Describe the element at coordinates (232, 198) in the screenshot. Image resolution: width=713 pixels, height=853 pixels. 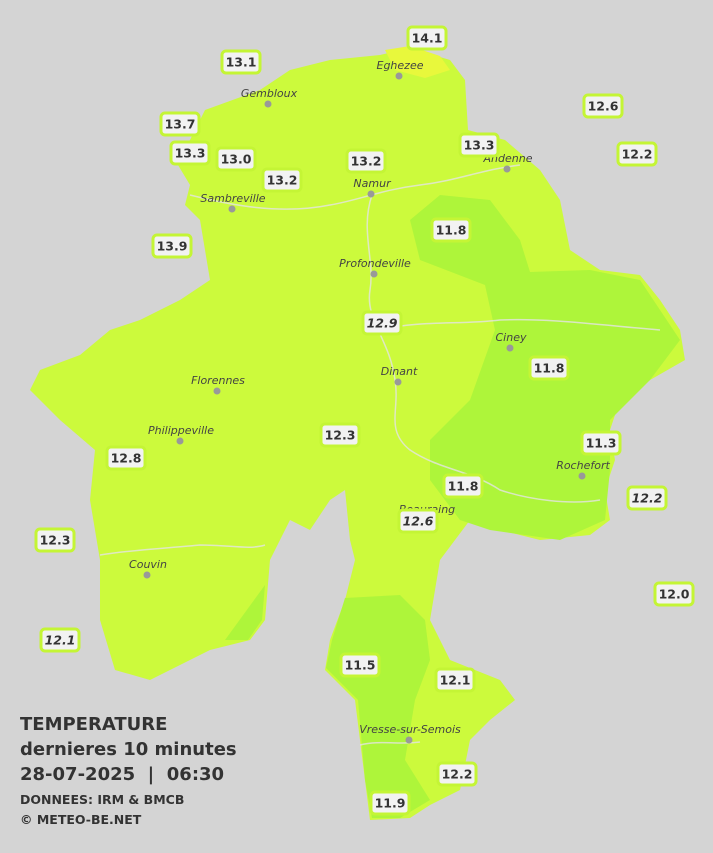
I see `town-name: Sambreville` at that location.